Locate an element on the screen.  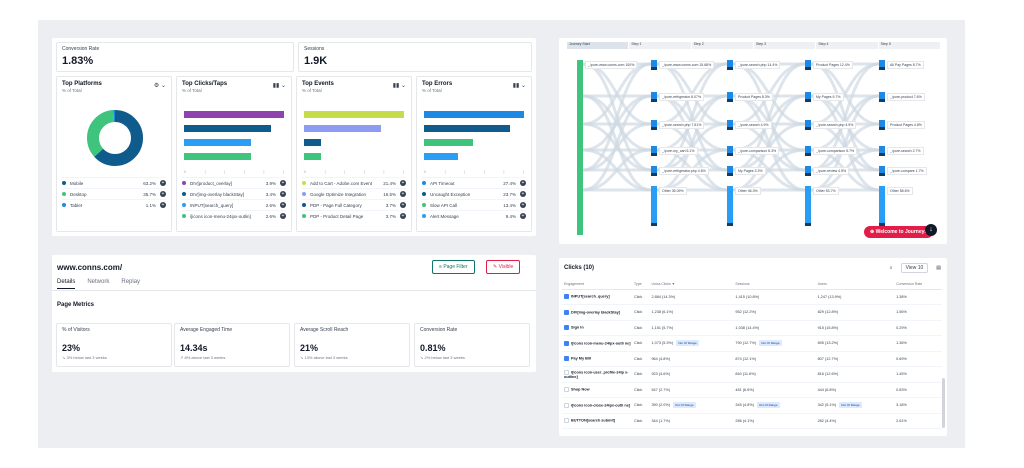
sankey-node-label: Product Pages 4.8% is located at coordinates (906, 125).